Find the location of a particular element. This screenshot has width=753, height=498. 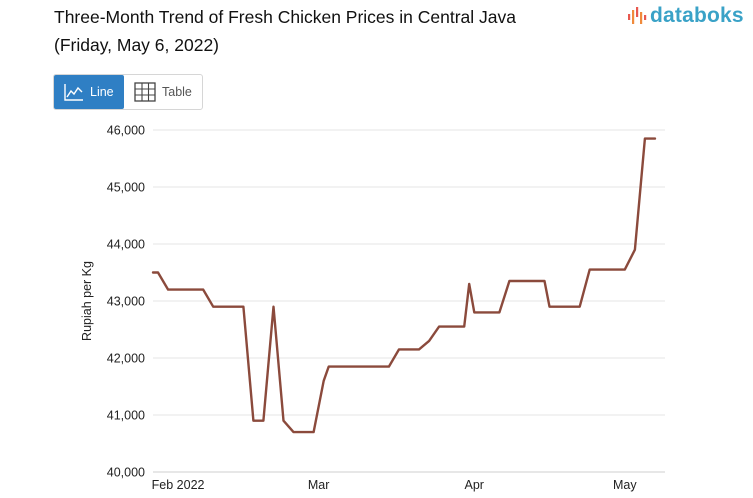

table-view-button: Table is located at coordinates (163, 92).